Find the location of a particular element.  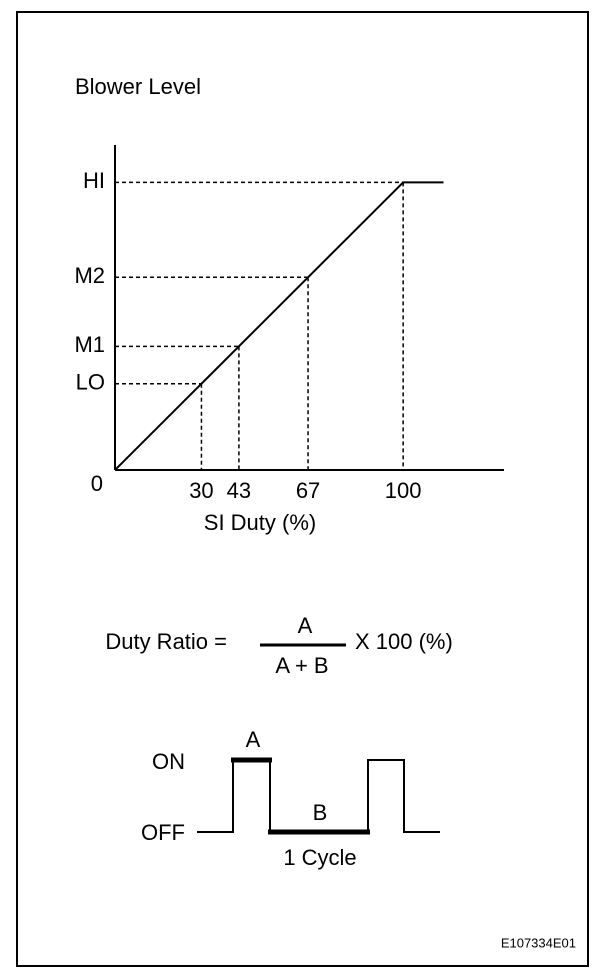

x-tick-label: 43 is located at coordinates (239, 490).